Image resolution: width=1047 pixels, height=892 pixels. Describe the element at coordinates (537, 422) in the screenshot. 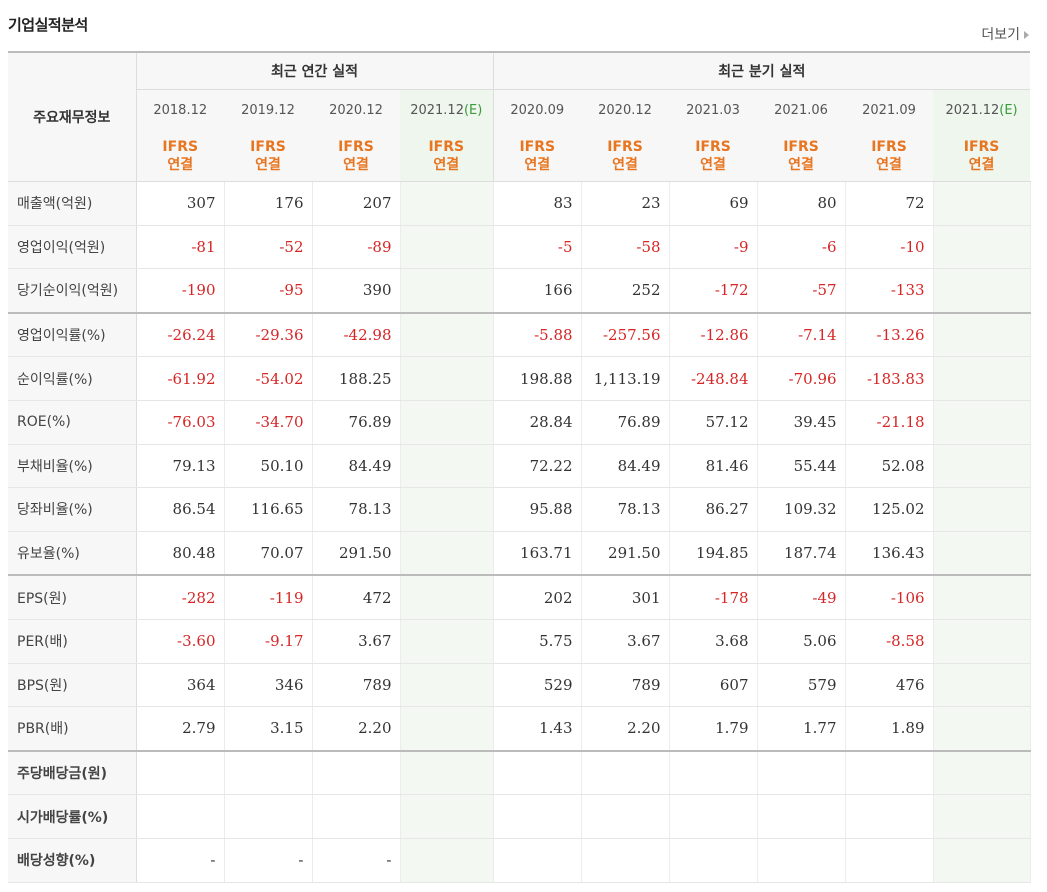

I see `value-cell: 28.84` at that location.